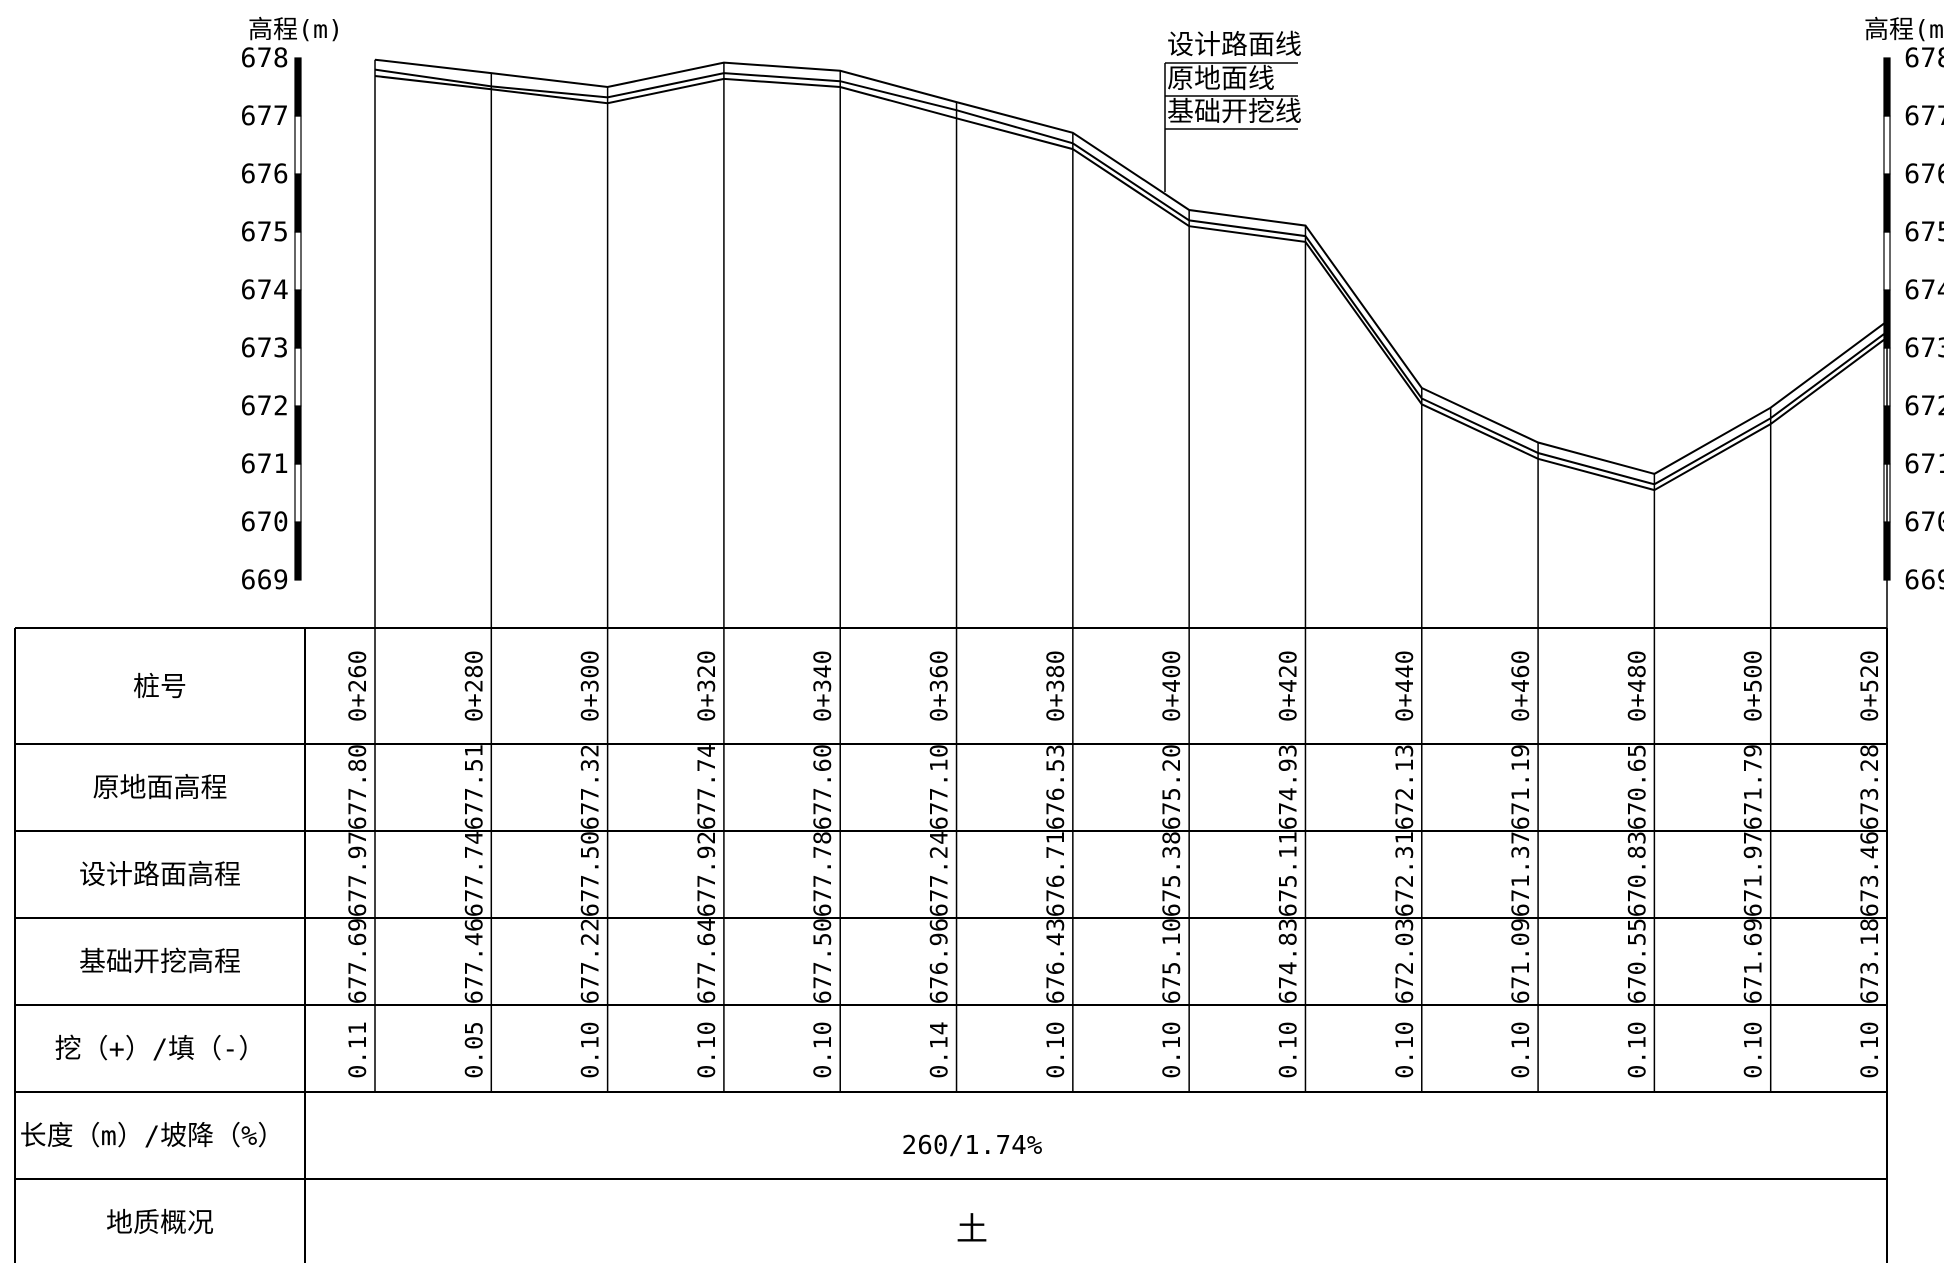 Image resolution: width=1944 pixels, height=1263 pixels. I want to click on left-tick-label: 670, so click(264, 522).